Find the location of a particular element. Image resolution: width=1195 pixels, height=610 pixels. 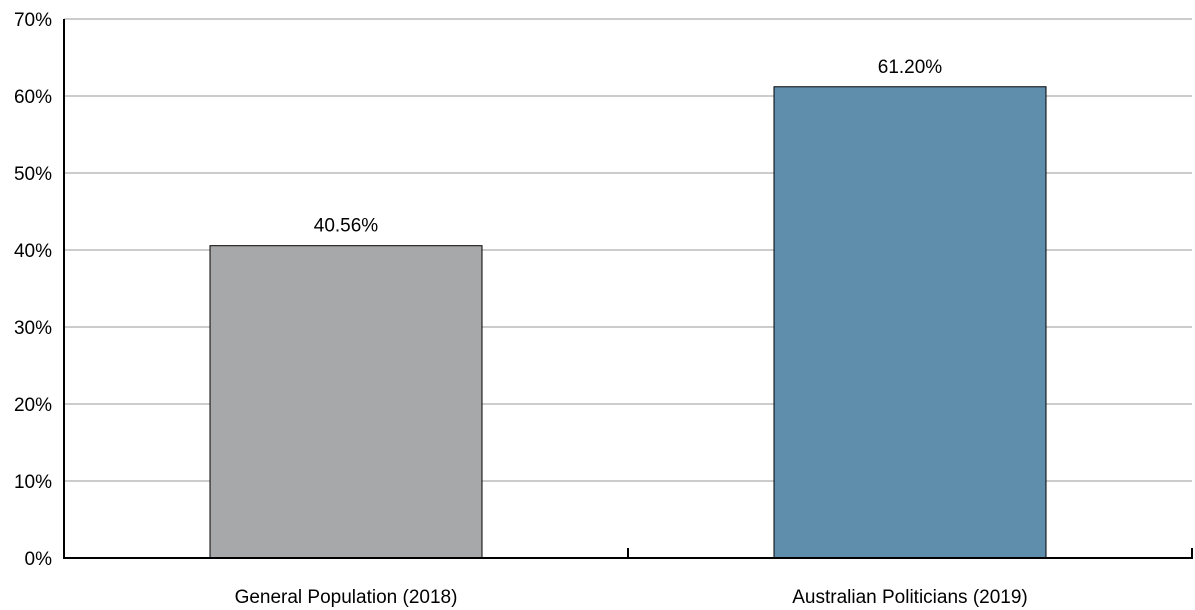

y-tick-label: 60% is located at coordinates (33, 97).